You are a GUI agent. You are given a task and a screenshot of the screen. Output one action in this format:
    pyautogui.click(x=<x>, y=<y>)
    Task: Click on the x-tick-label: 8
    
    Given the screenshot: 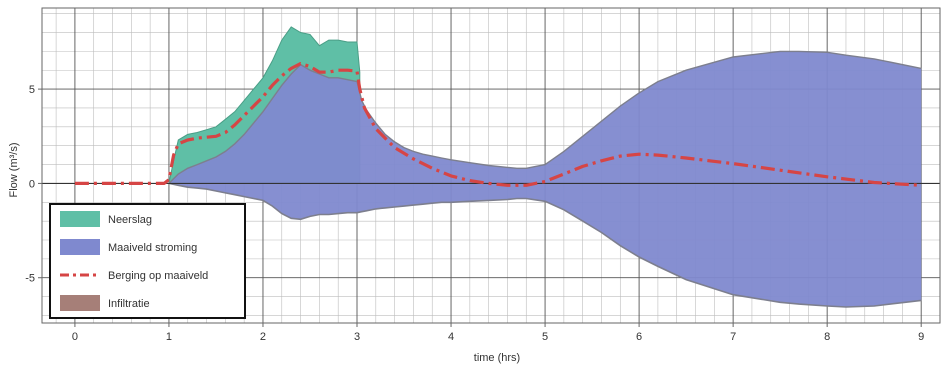 What is the action you would take?
    pyautogui.click(x=827, y=337)
    